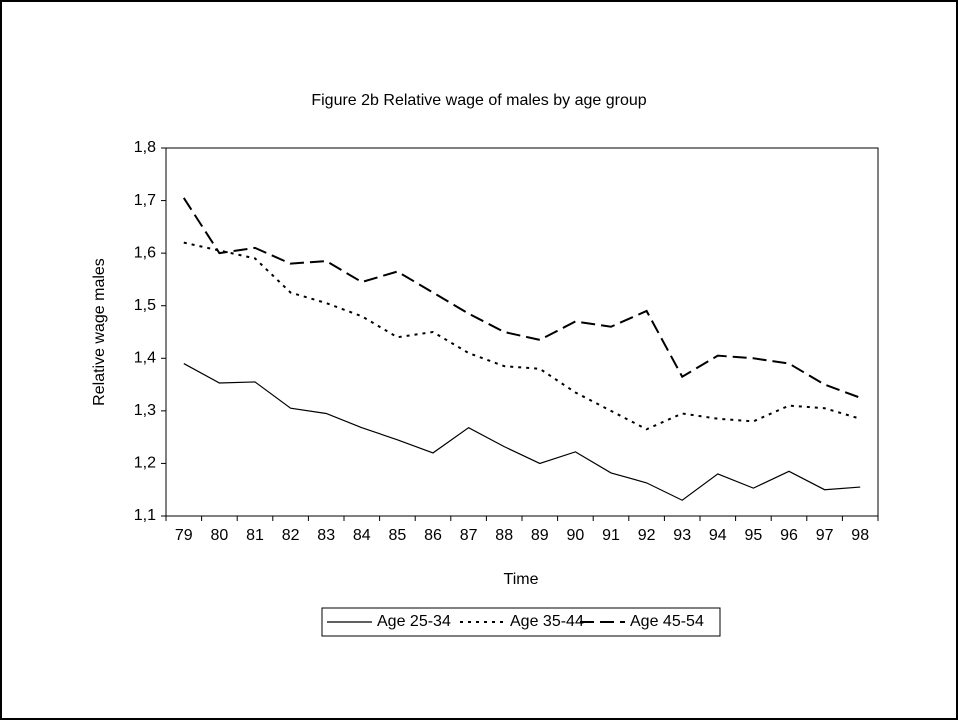 The width and height of the screenshot is (958, 720). I want to click on x-tick-label: 94, so click(718, 535).